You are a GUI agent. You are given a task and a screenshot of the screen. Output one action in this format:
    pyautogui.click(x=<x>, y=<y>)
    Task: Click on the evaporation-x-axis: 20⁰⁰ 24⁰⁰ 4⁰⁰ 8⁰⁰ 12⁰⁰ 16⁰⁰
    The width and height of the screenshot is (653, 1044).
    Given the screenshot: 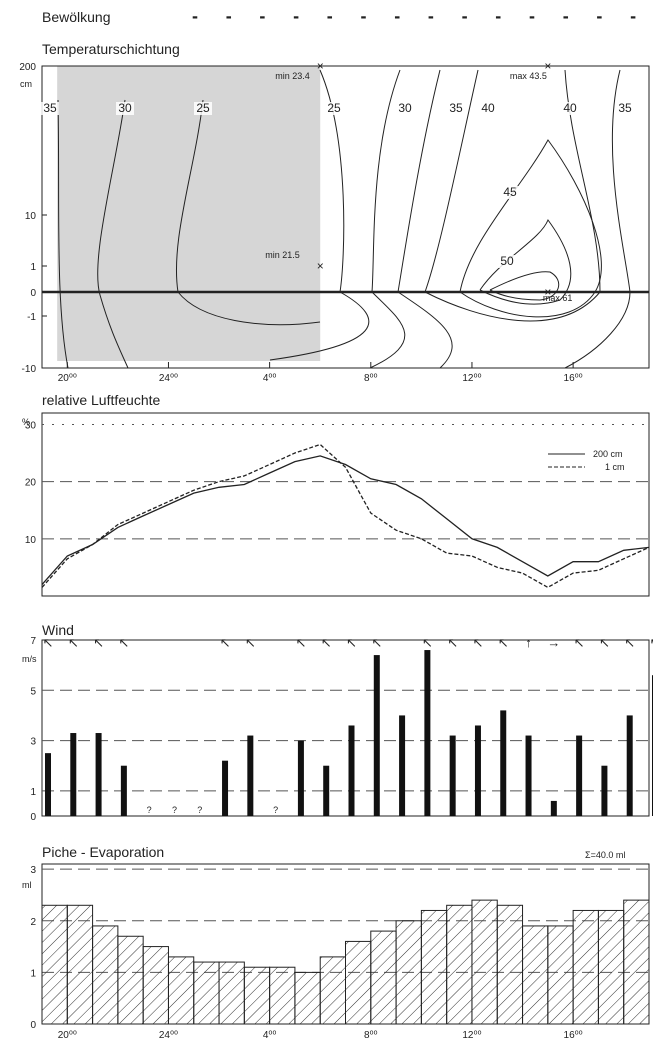 What is the action you would take?
    pyautogui.click(x=320, y=1035)
    